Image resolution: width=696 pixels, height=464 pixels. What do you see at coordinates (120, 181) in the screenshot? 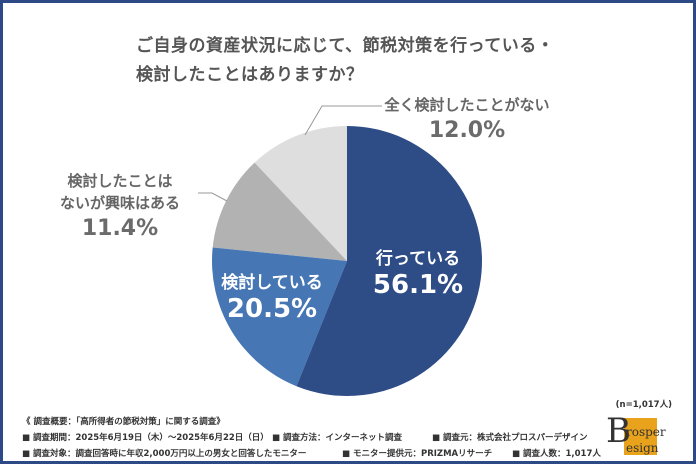
I see `label-interested-text1: 検討したことは` at bounding box center [120, 181].